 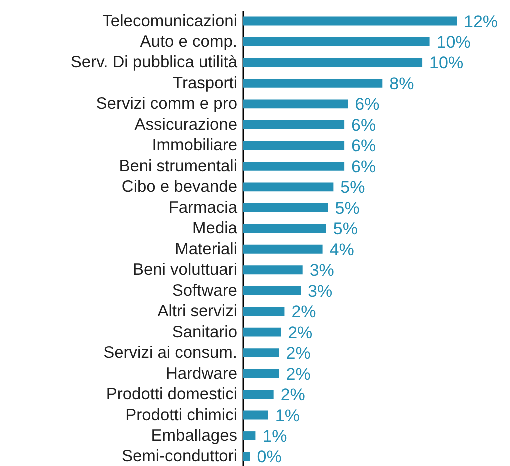 What do you see at coordinates (185, 270) in the screenshot?
I see `y-tick-label: Beni voluttuari` at bounding box center [185, 270].